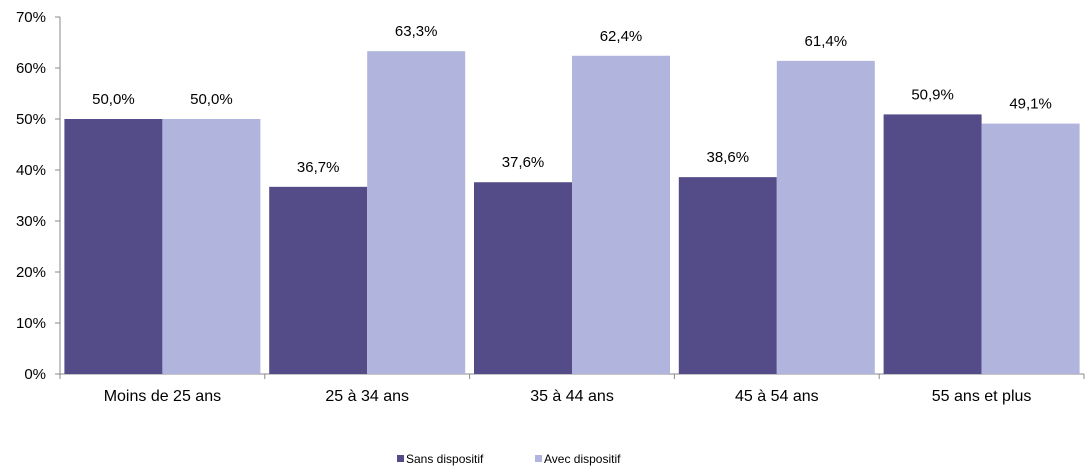 This screenshot has width=1090, height=472. Describe the element at coordinates (38, 196) in the screenshot. I see `y-axis: 0% 10% 20% 30% 40% 50% 60% 70%` at that location.